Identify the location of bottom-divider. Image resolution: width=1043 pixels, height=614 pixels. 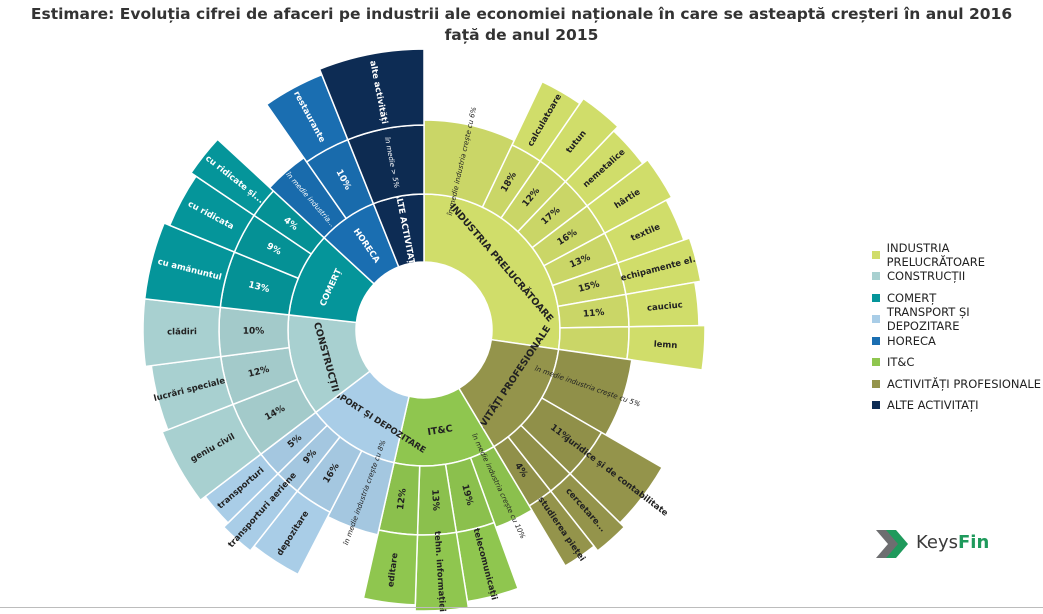
(521, 607).